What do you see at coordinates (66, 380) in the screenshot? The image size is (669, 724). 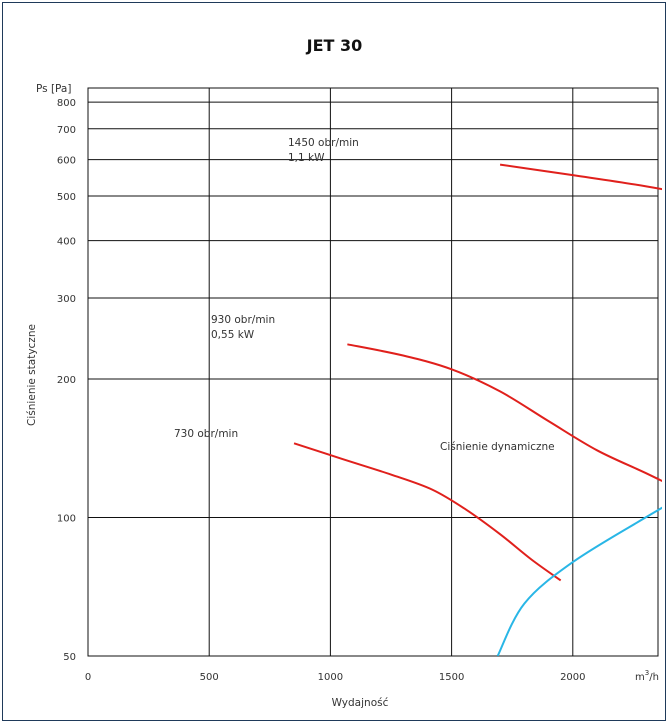 I see `y-tick-label: 200` at bounding box center [66, 380].